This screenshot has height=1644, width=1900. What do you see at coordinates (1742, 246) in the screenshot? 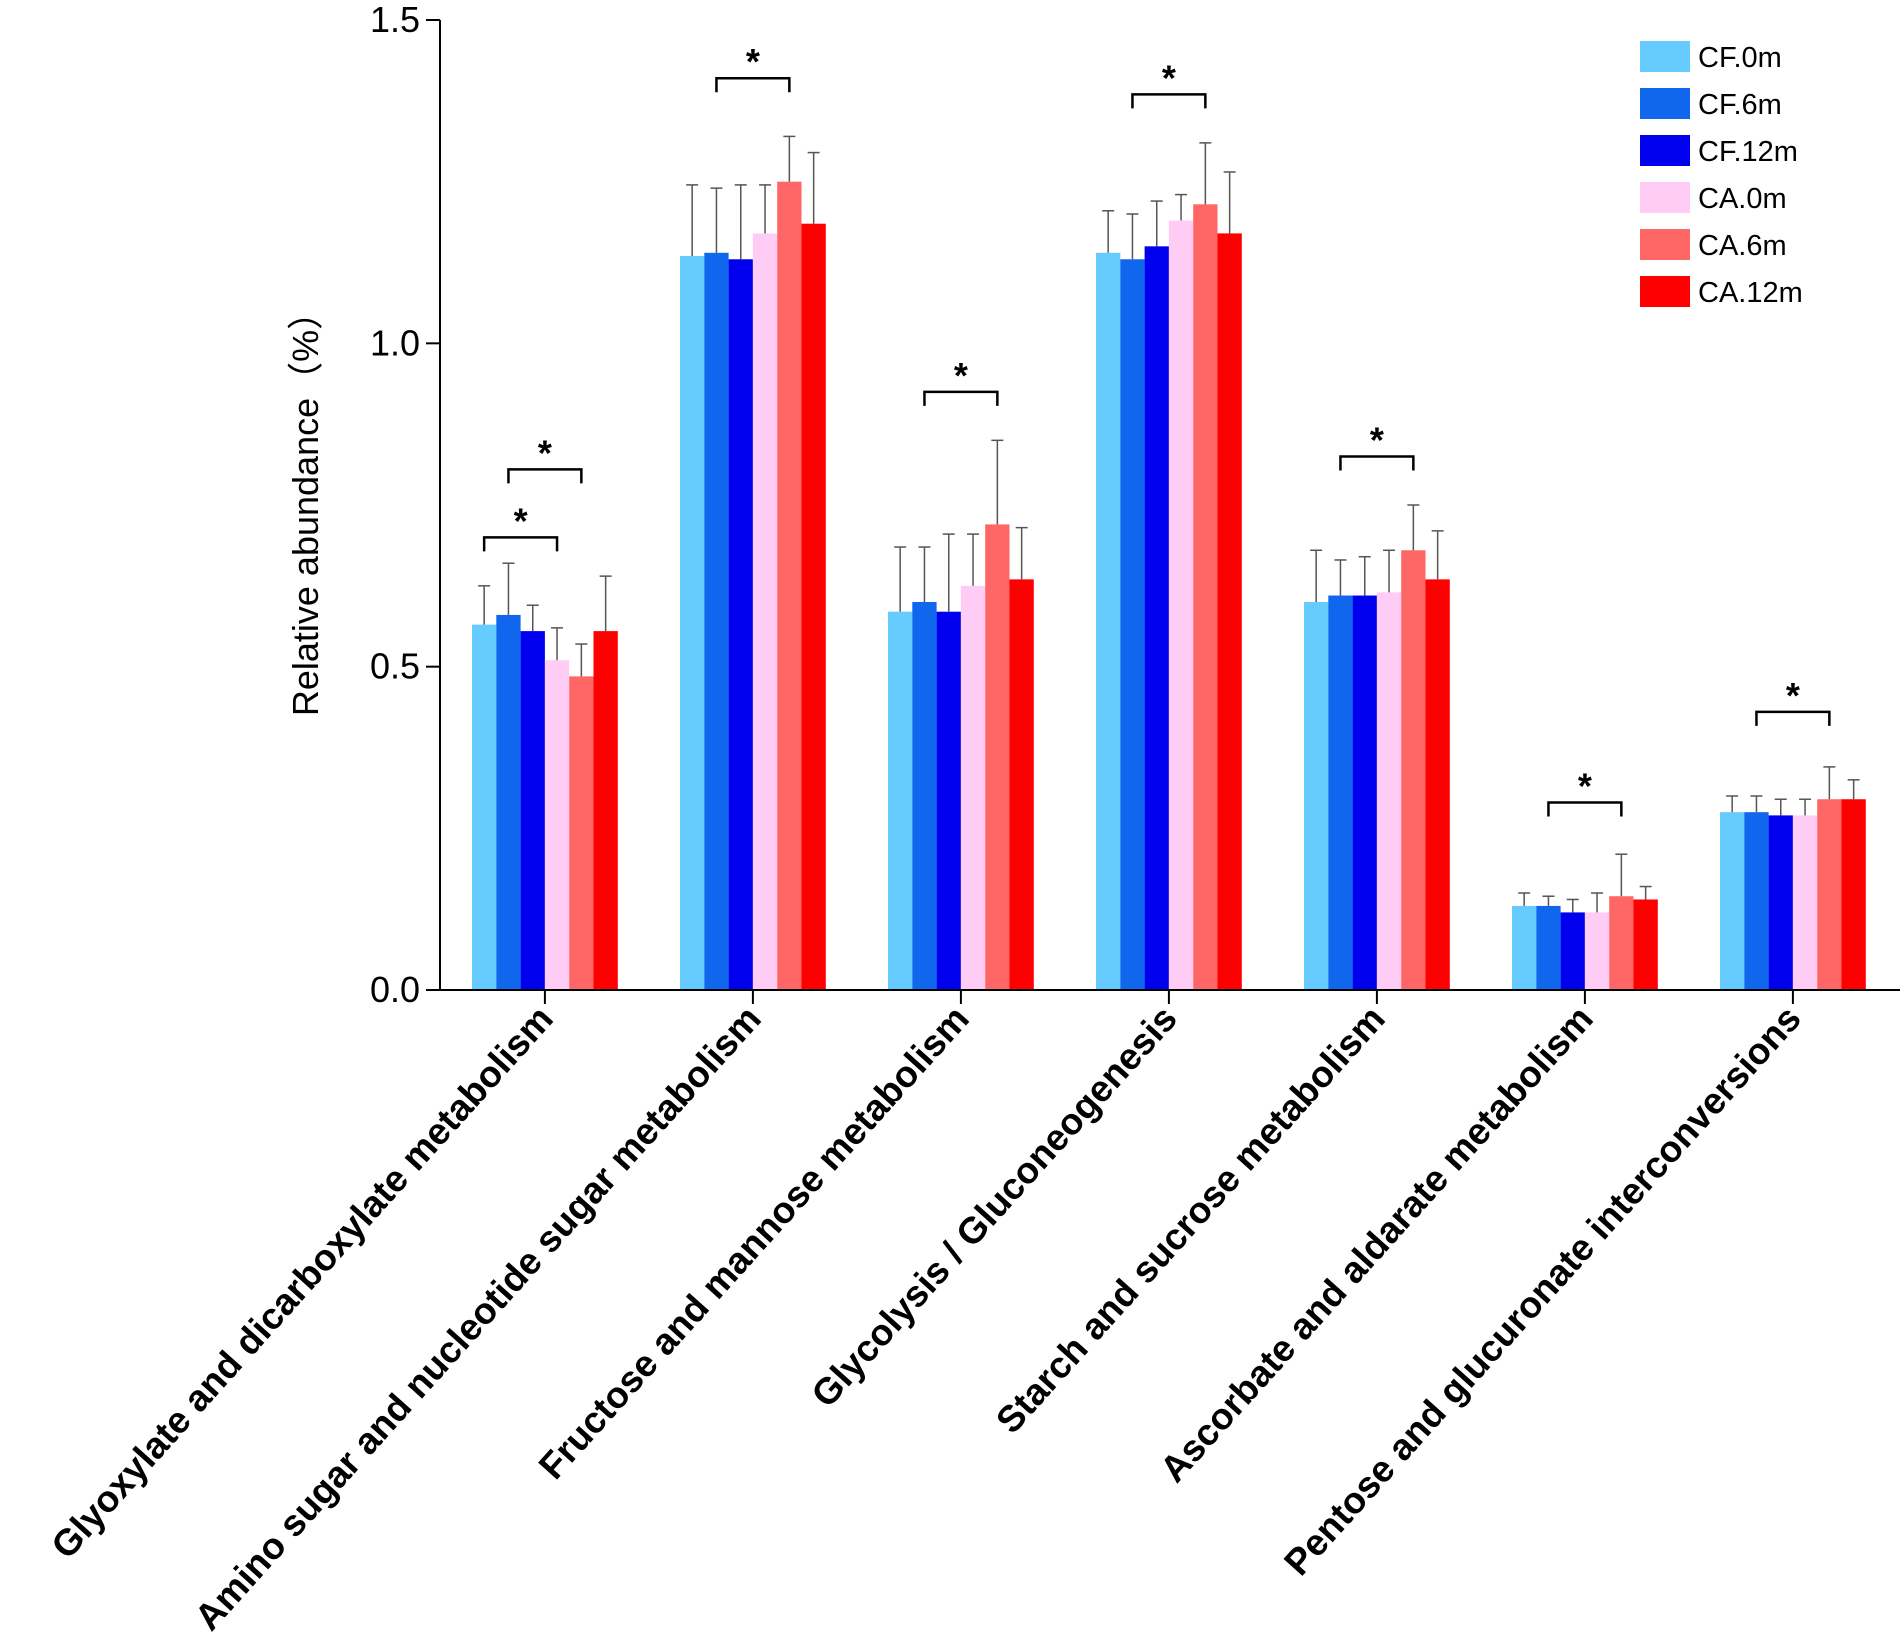
I see `legend-label: CA.6m` at bounding box center [1742, 246].